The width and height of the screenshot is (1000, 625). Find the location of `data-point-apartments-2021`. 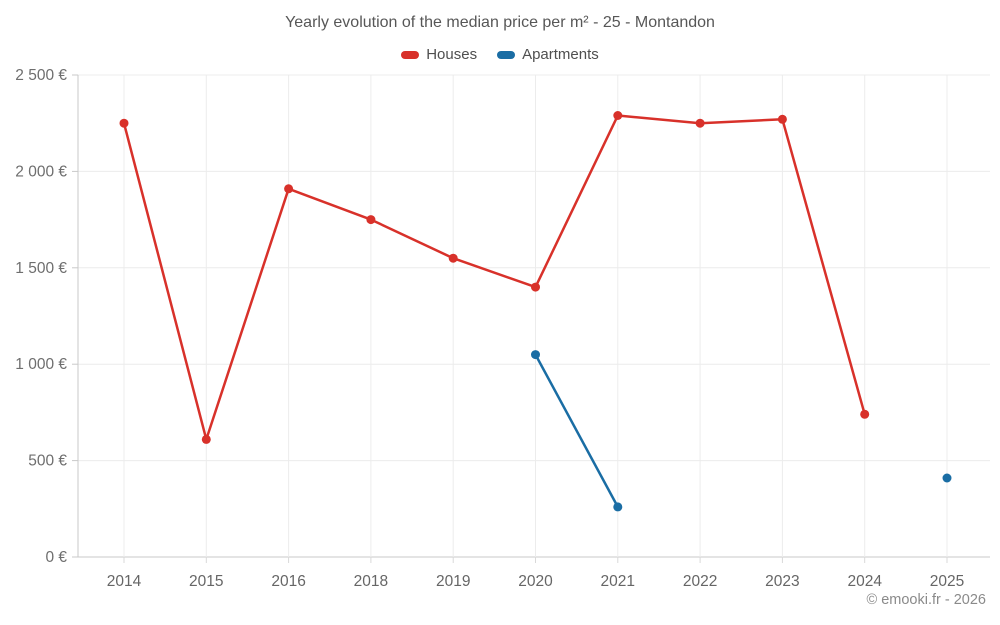

data-point-apartments-2021 is located at coordinates (618, 507).